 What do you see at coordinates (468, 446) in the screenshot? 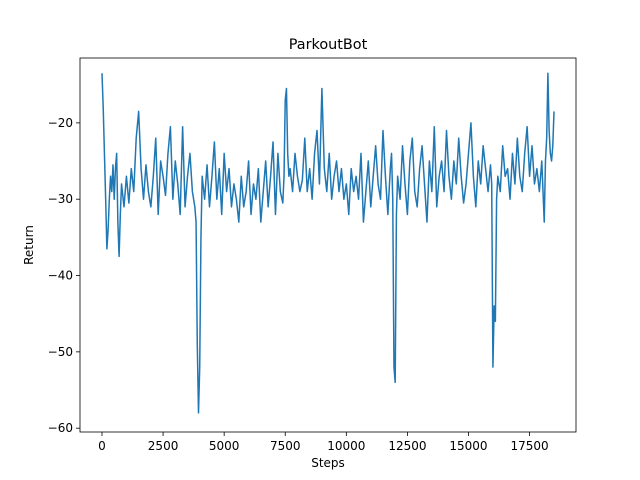
I see `x-tick-label: 15000` at bounding box center [468, 446].